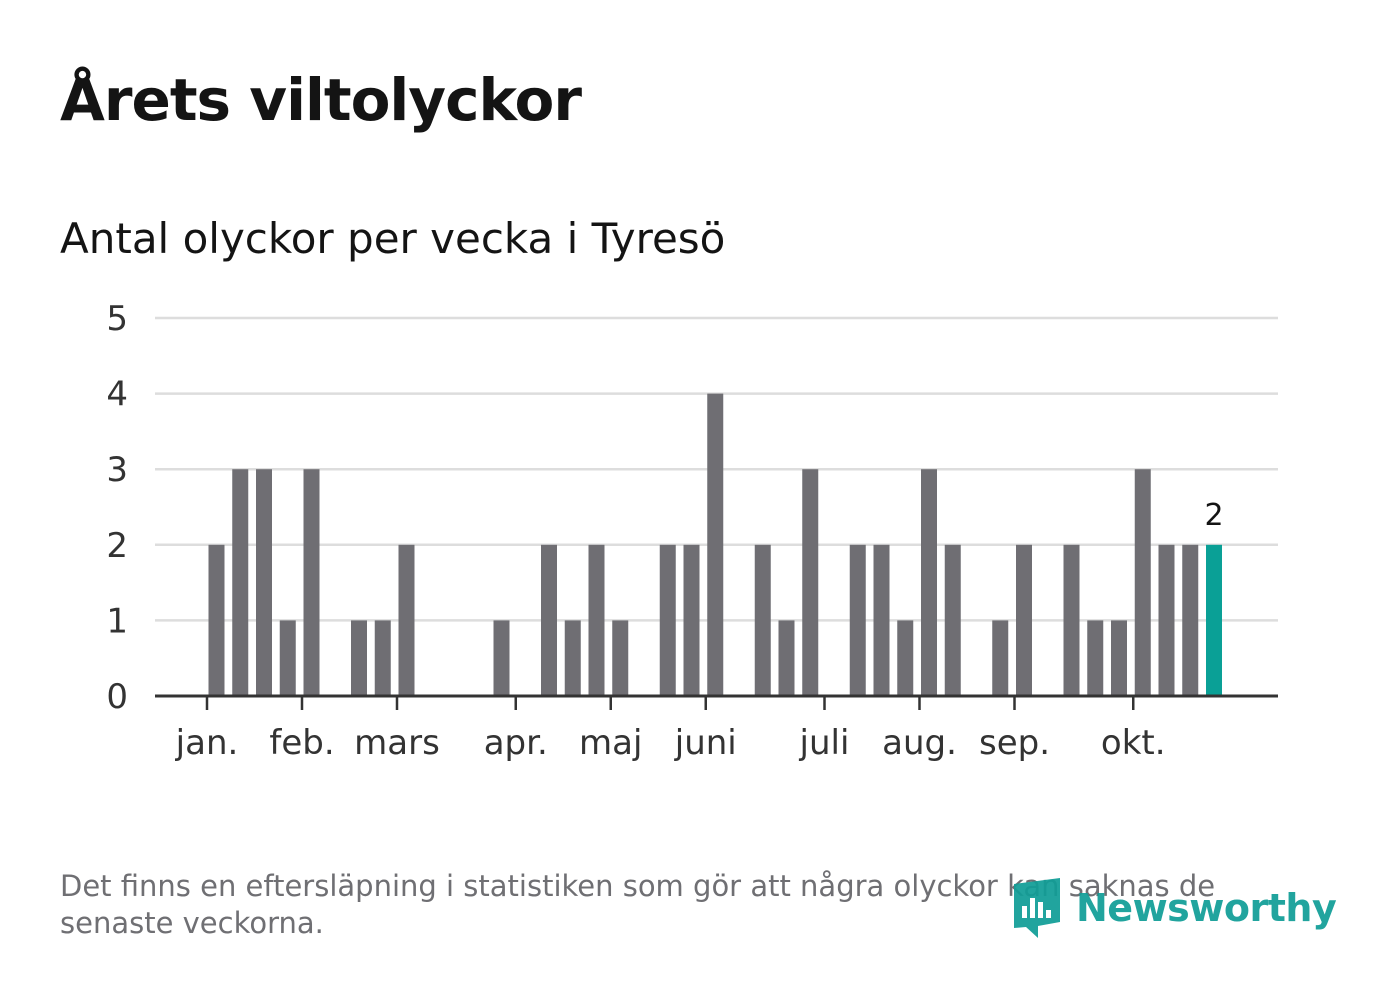  I want to click on bar-current-week, so click(1214, 620).